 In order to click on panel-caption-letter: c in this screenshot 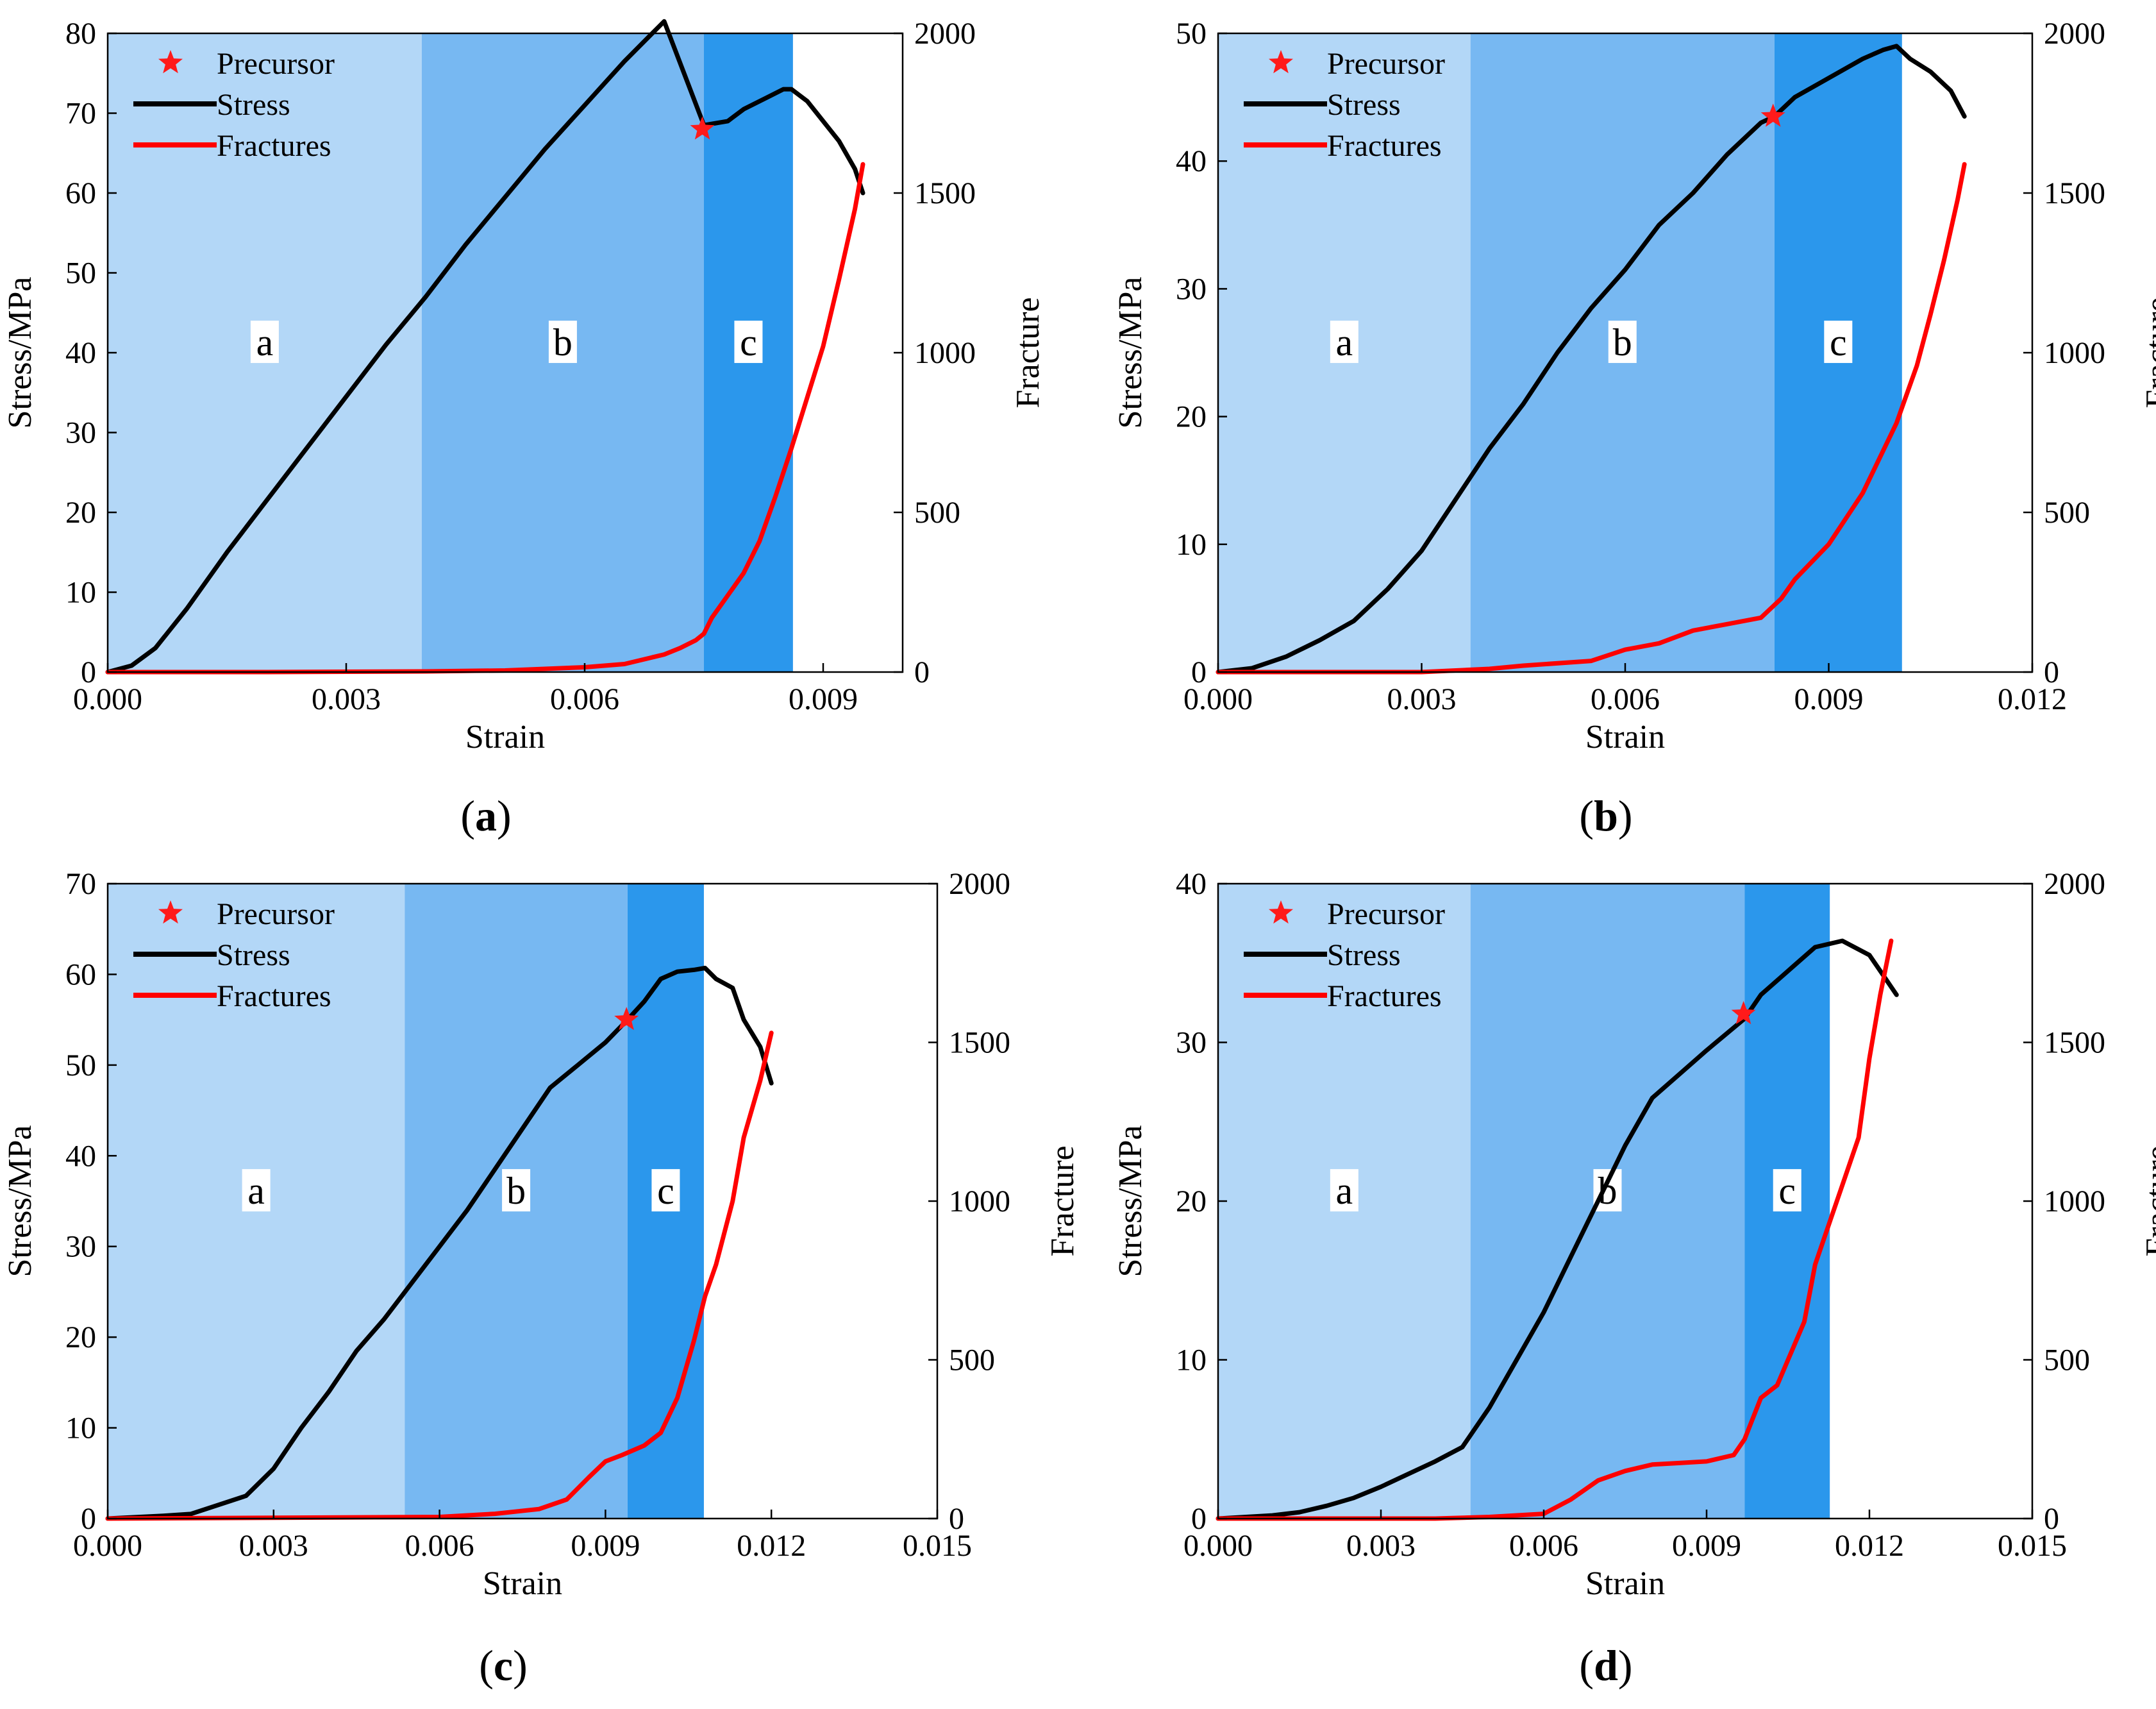, I will do `click(503, 1666)`.